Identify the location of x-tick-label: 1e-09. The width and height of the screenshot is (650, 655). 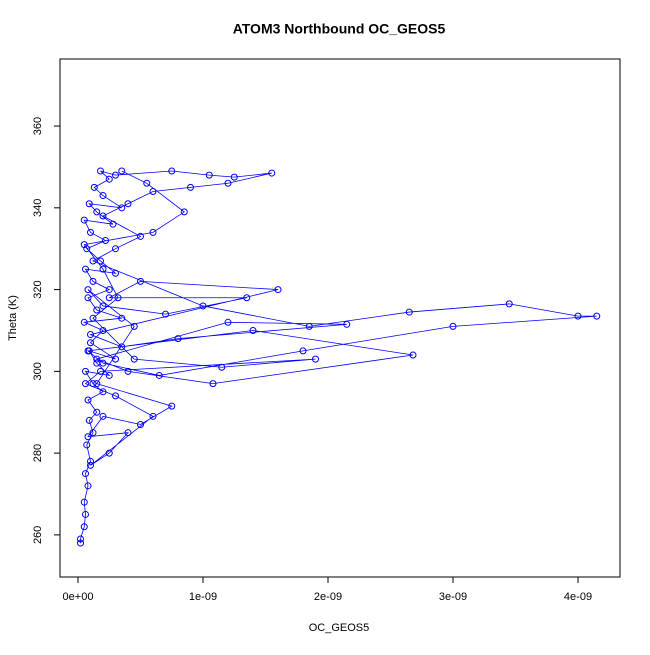
(203, 597).